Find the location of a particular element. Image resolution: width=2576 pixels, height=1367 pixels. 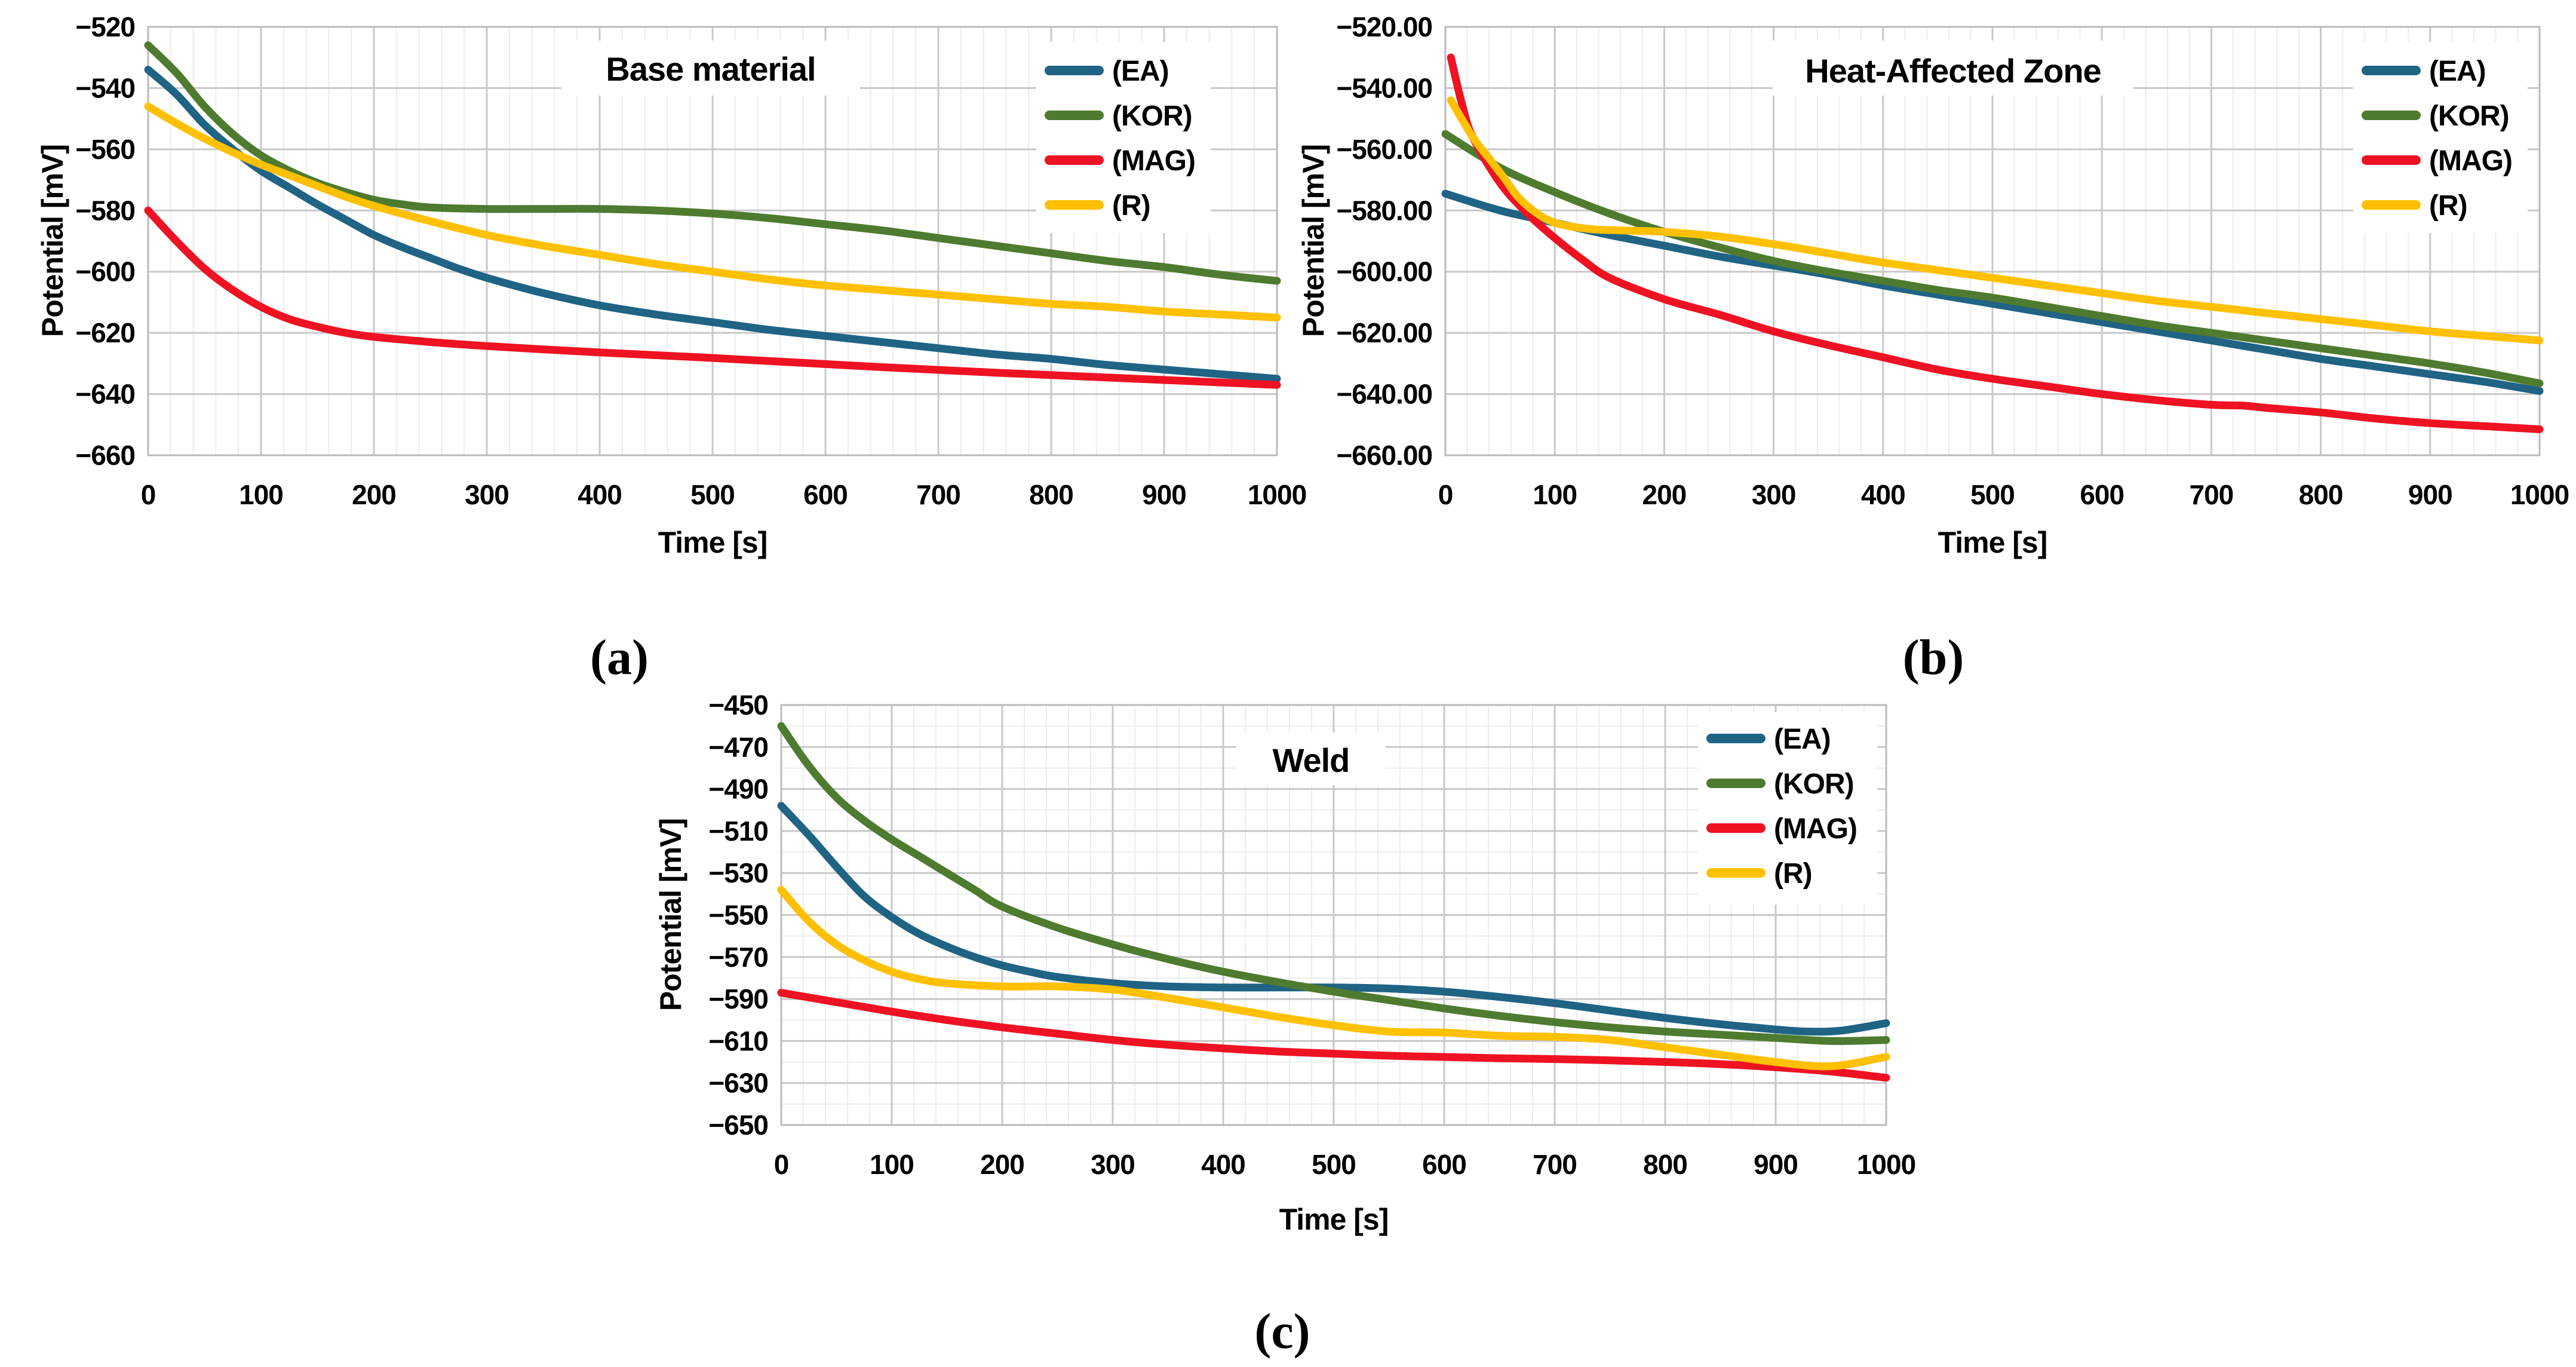

y-tick-label: −640 is located at coordinates (105, 394).